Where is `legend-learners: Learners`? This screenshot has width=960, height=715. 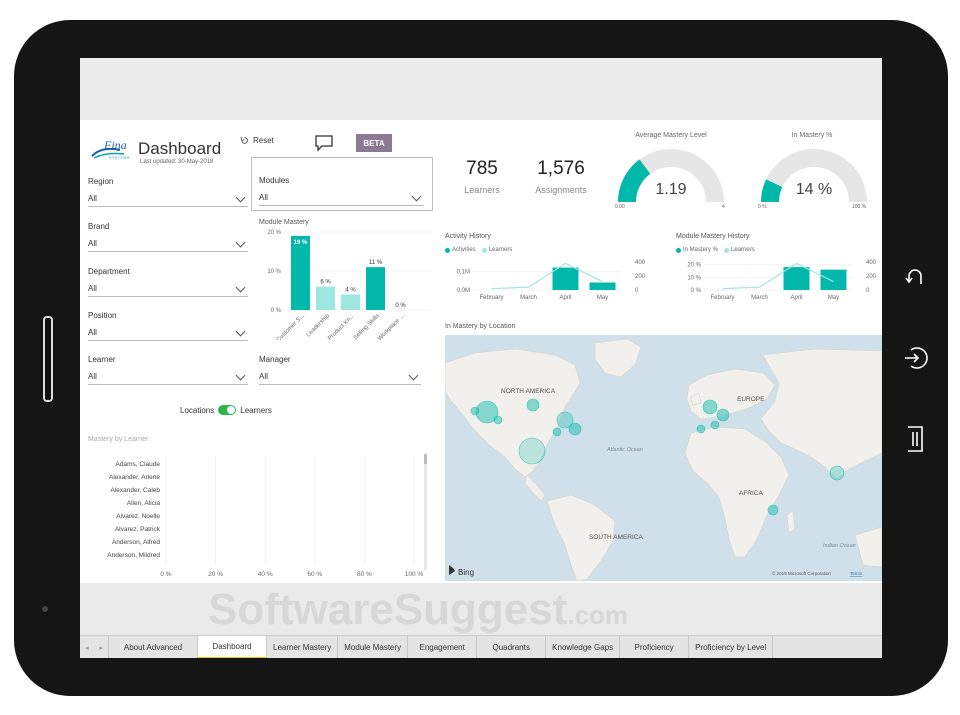
legend-learners: Learners is located at coordinates (743, 250).